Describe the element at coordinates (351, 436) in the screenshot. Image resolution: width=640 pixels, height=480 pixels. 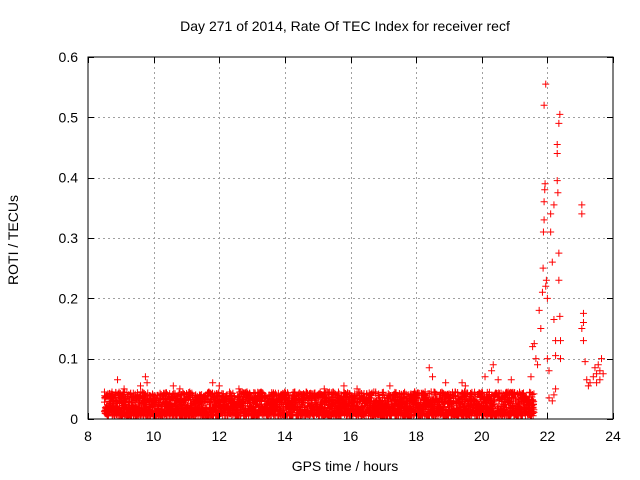
I see `x-tick-label: 16` at that location.